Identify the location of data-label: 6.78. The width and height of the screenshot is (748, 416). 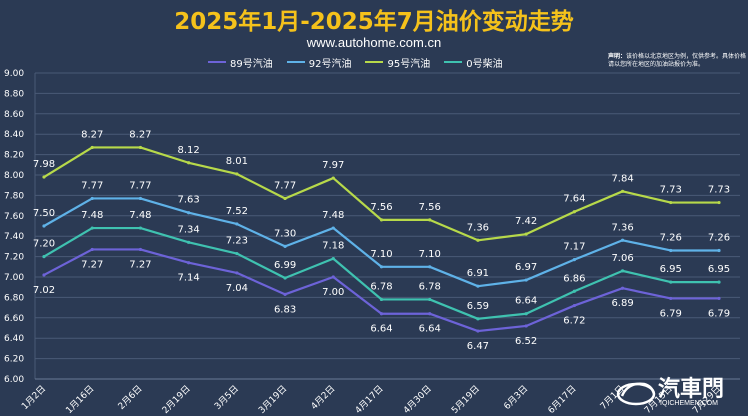
(381, 286).